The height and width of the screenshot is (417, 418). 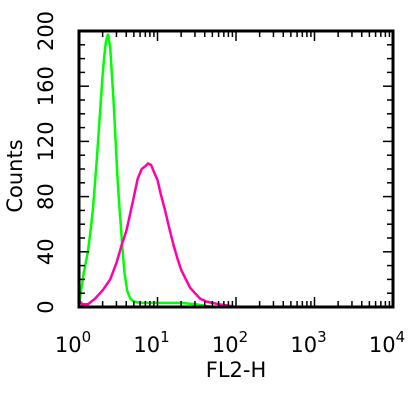 What do you see at coordinates (46, 196) in the screenshot?
I see `y-tick-label: 80` at bounding box center [46, 196].